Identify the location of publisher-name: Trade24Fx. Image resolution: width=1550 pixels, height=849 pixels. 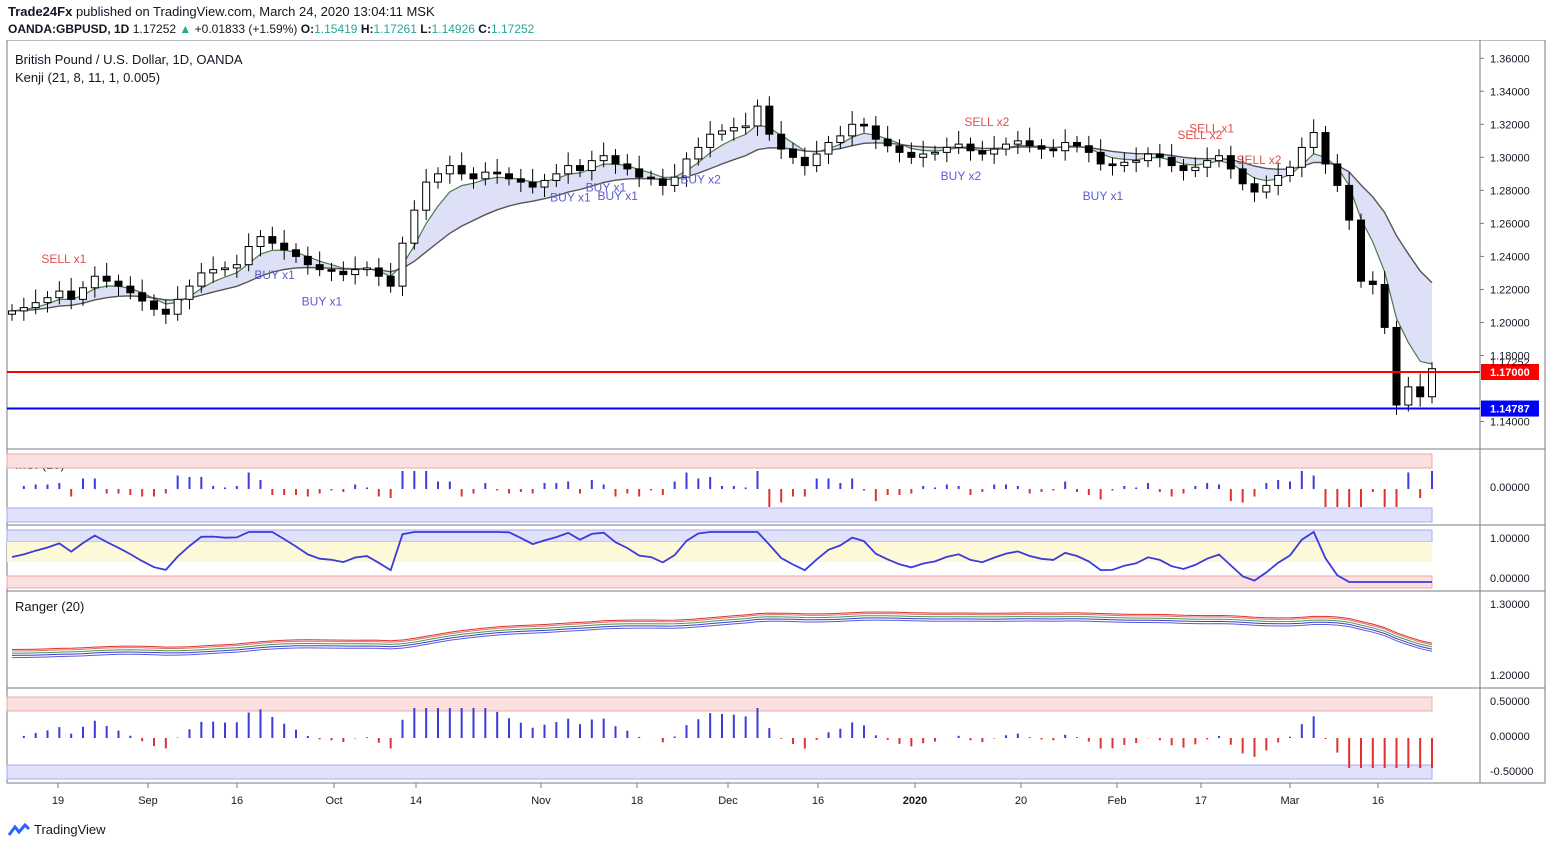
(40, 11).